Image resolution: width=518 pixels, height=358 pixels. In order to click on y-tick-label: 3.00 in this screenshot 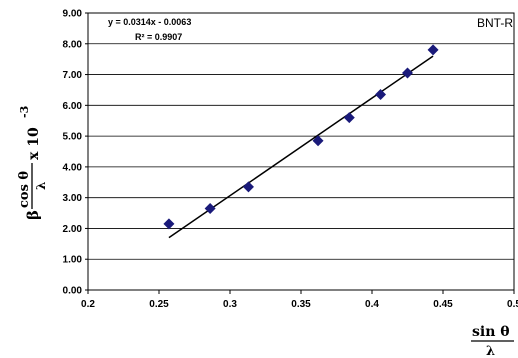, I will do `click(73, 198)`.